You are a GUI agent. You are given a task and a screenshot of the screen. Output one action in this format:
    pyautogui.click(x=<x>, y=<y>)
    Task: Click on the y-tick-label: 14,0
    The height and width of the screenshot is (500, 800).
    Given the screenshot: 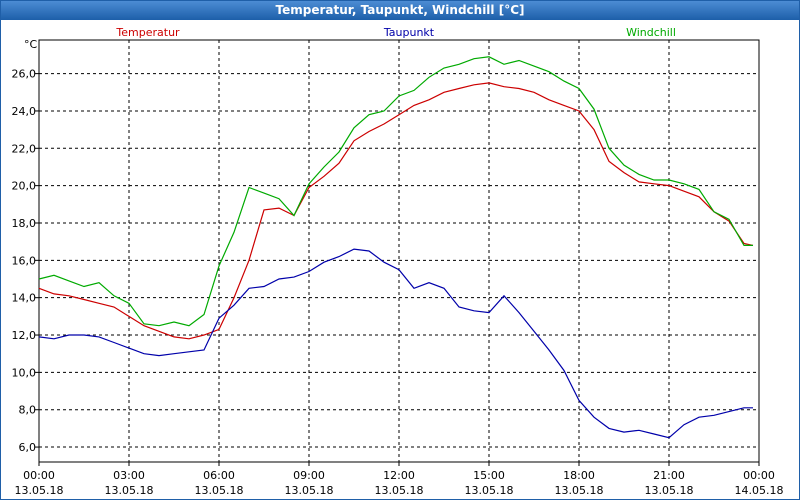 What is the action you would take?
    pyautogui.click(x=24, y=298)
    